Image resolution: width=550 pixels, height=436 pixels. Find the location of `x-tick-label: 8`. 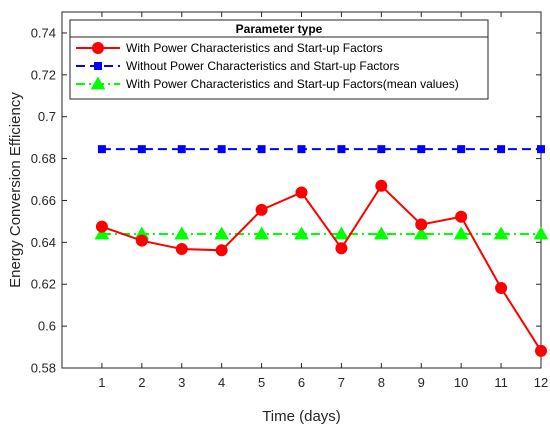

x-tick-label: 8 is located at coordinates (381, 382).